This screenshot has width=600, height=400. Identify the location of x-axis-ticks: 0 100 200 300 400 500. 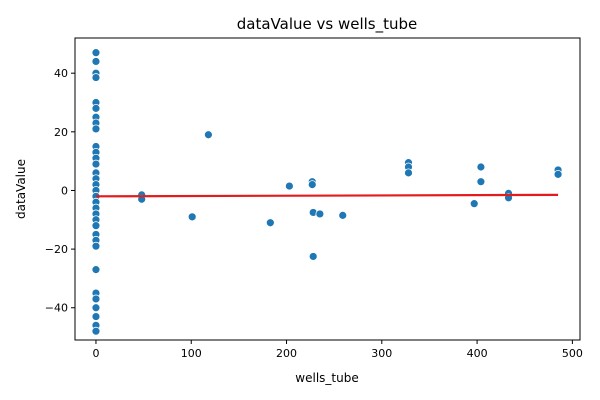
(337, 350).